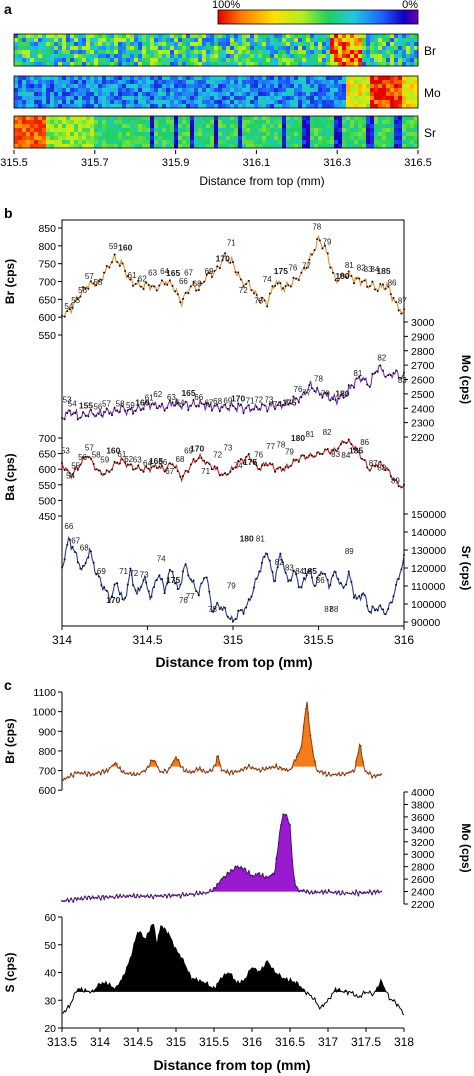 Image resolution: width=474 pixels, height=1076 pixels. I want to click on peak-label: 59, so click(104, 459).